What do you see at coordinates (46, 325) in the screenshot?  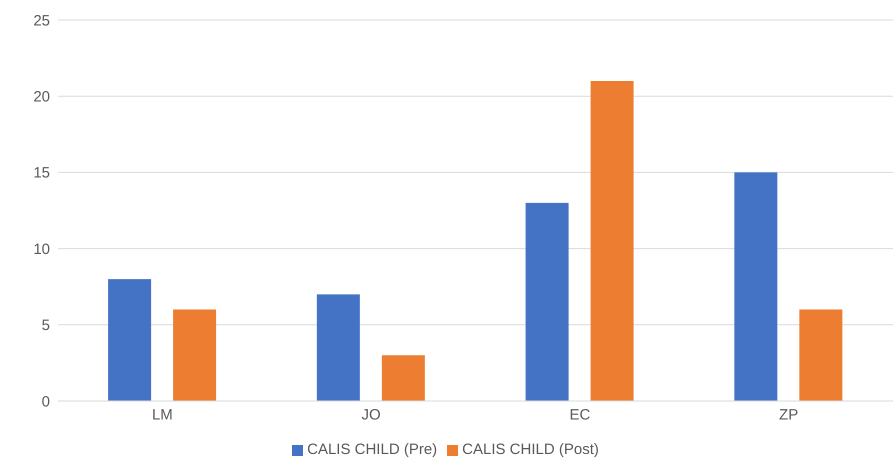 I see `y-tick-label: 5` at bounding box center [46, 325].